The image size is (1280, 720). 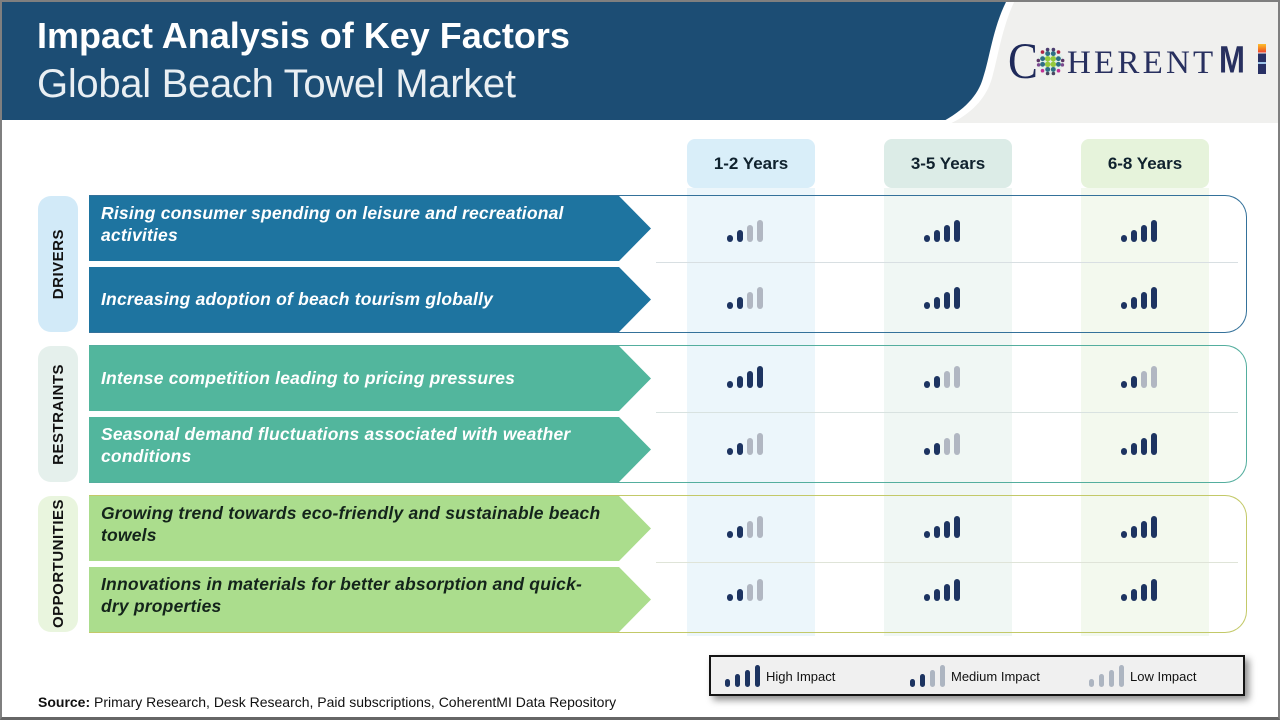 What do you see at coordinates (1232, 61) in the screenshot?
I see `svg-text: M` at bounding box center [1232, 61].